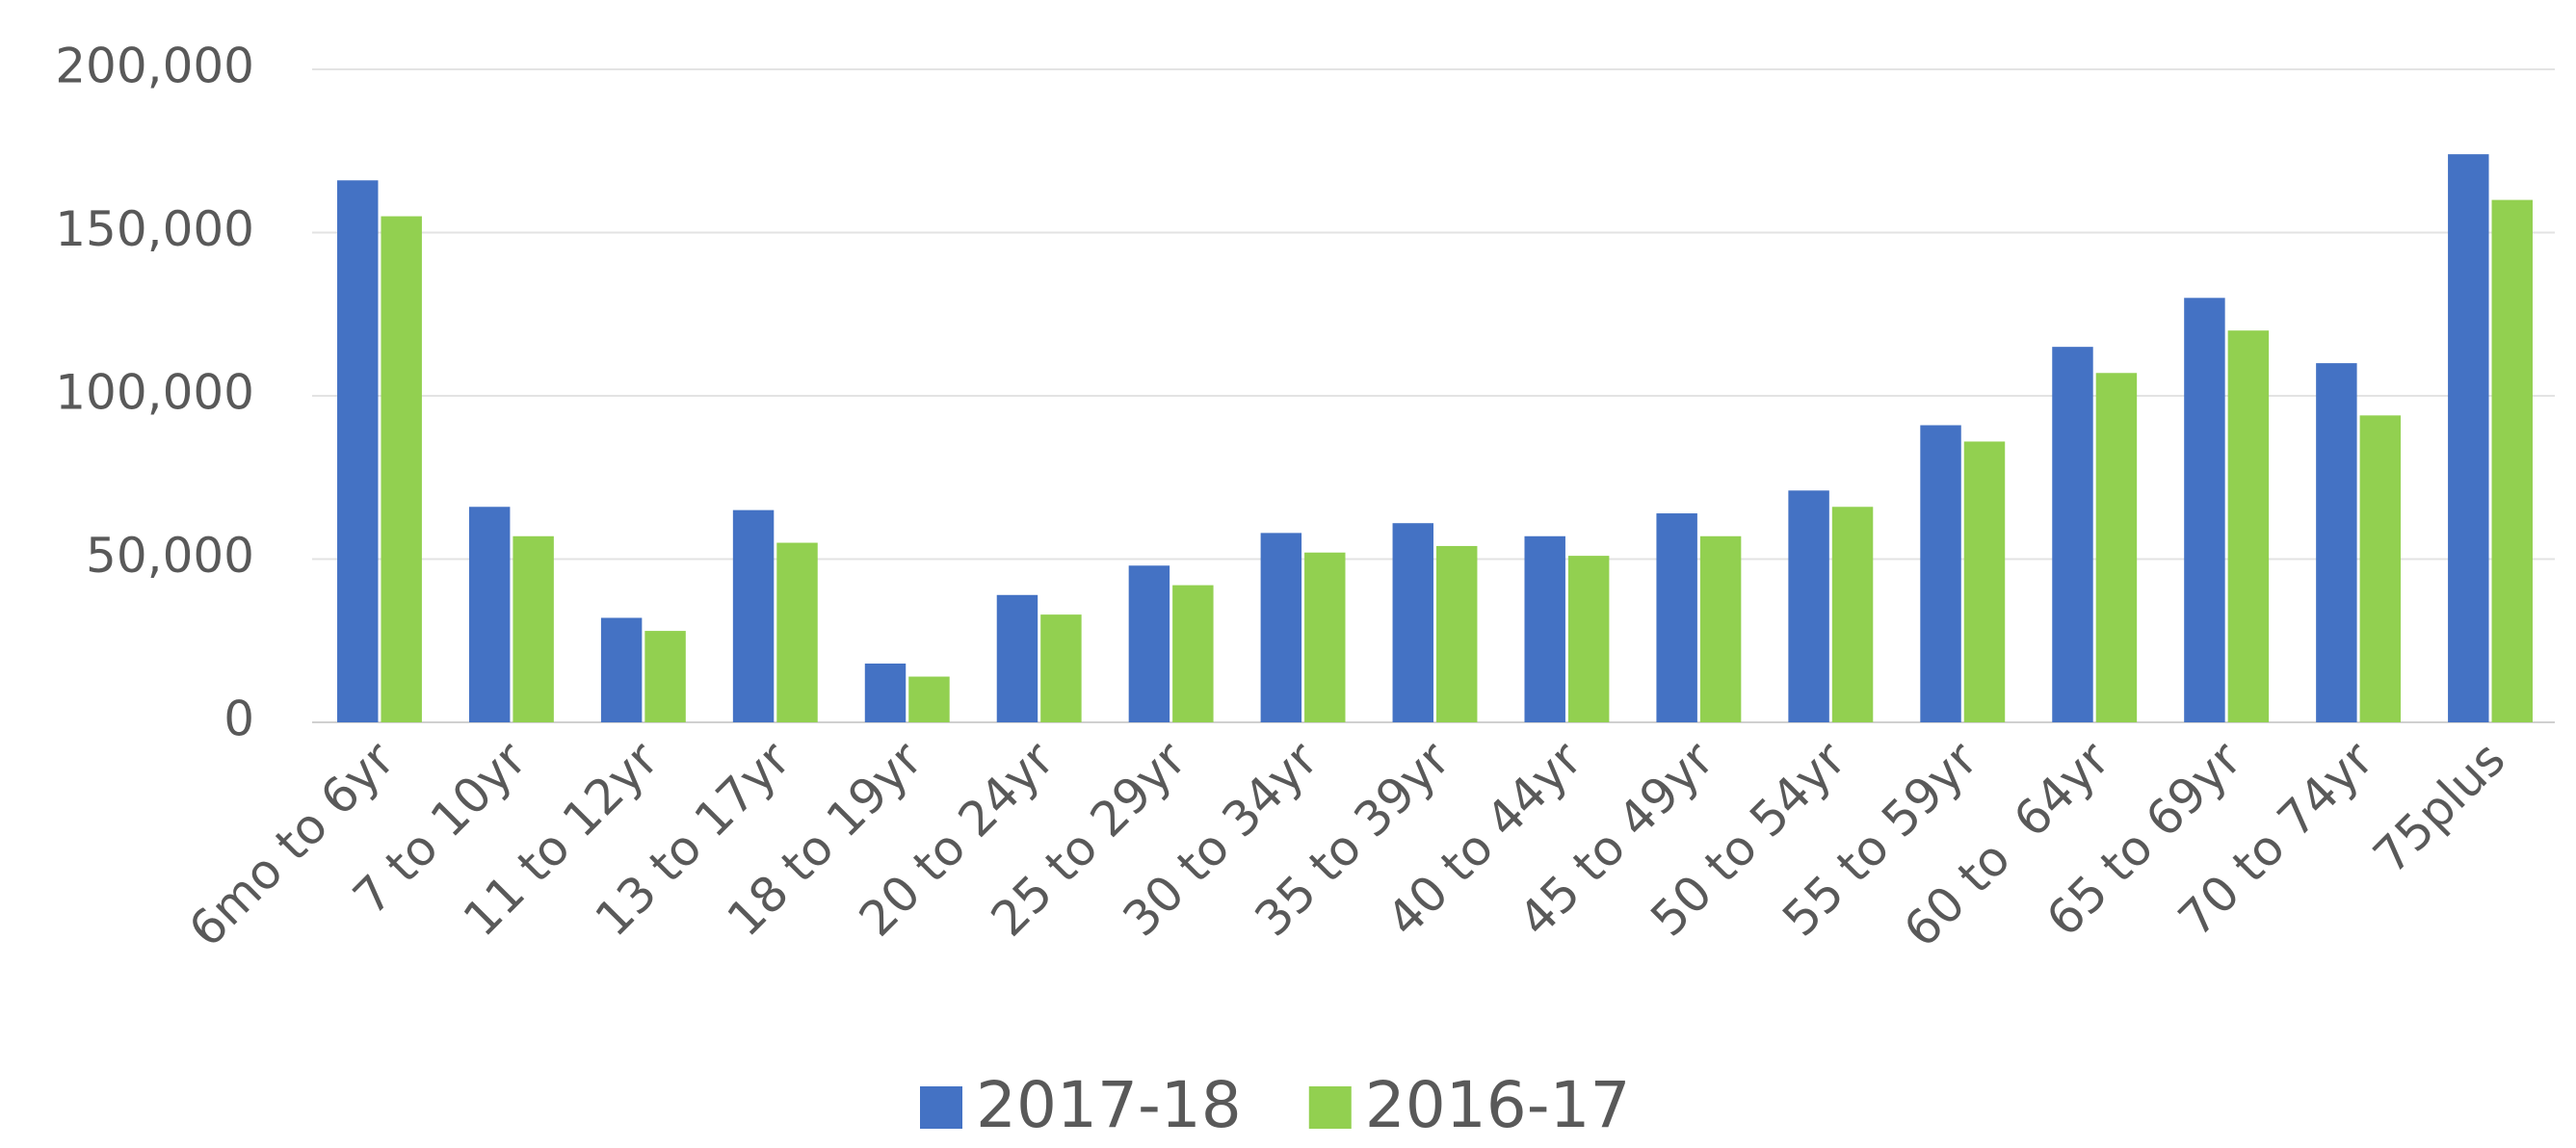 This screenshot has width=2576, height=1148. I want to click on legend-label: 2017-18, so click(1109, 1105).